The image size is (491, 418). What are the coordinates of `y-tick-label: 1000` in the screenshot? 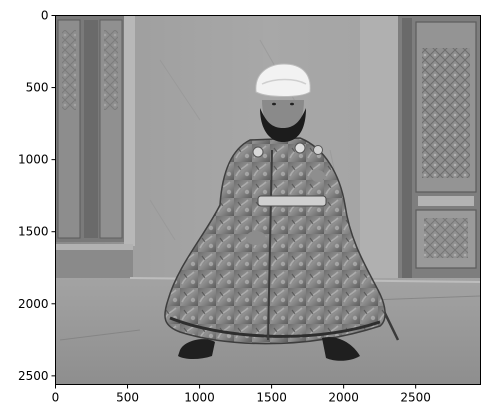 It's located at (33, 160).